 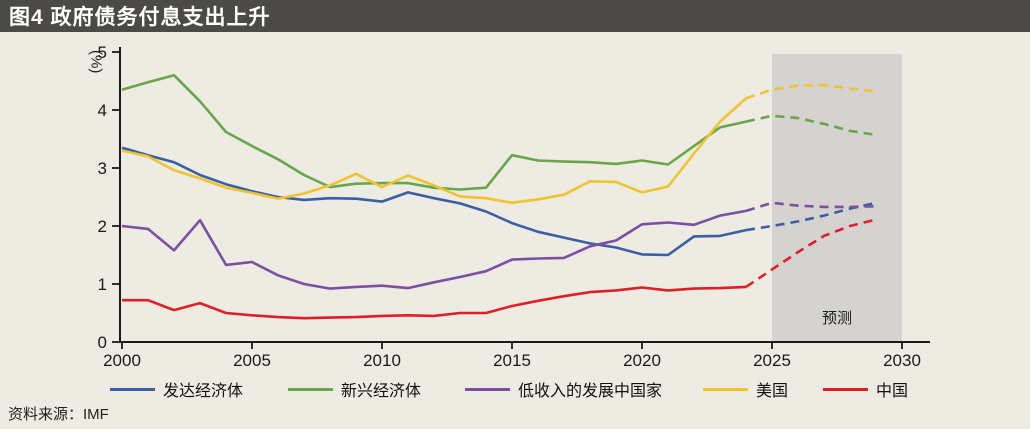 I want to click on legend-item-china: 中国, so click(x=865, y=389).